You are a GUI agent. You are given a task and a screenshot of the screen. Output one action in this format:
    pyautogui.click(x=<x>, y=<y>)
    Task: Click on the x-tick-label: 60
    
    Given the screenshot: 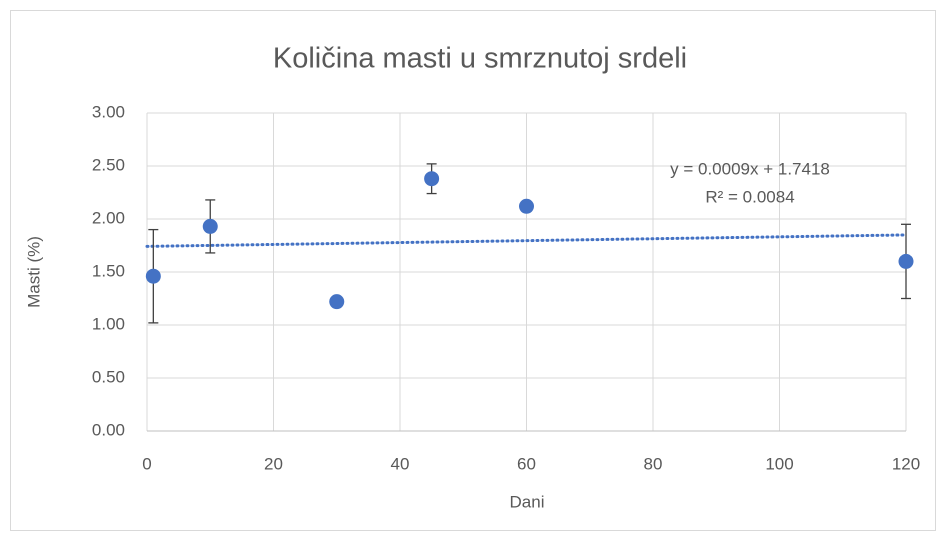 What is the action you would take?
    pyautogui.click(x=526, y=463)
    